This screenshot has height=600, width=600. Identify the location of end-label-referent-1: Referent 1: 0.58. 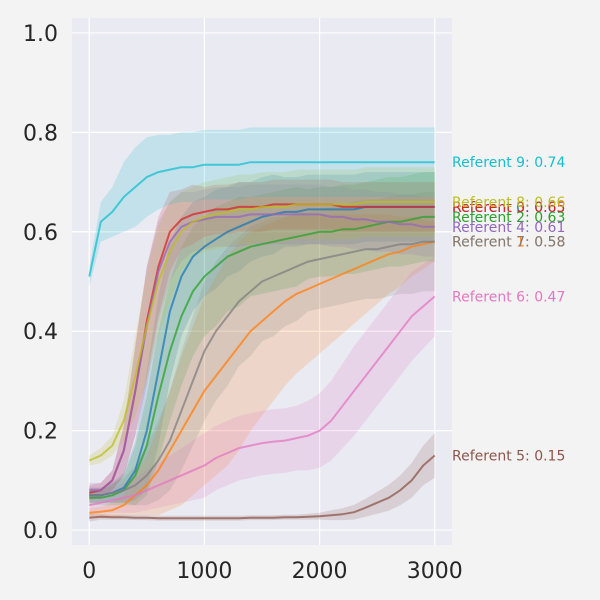
(508, 243).